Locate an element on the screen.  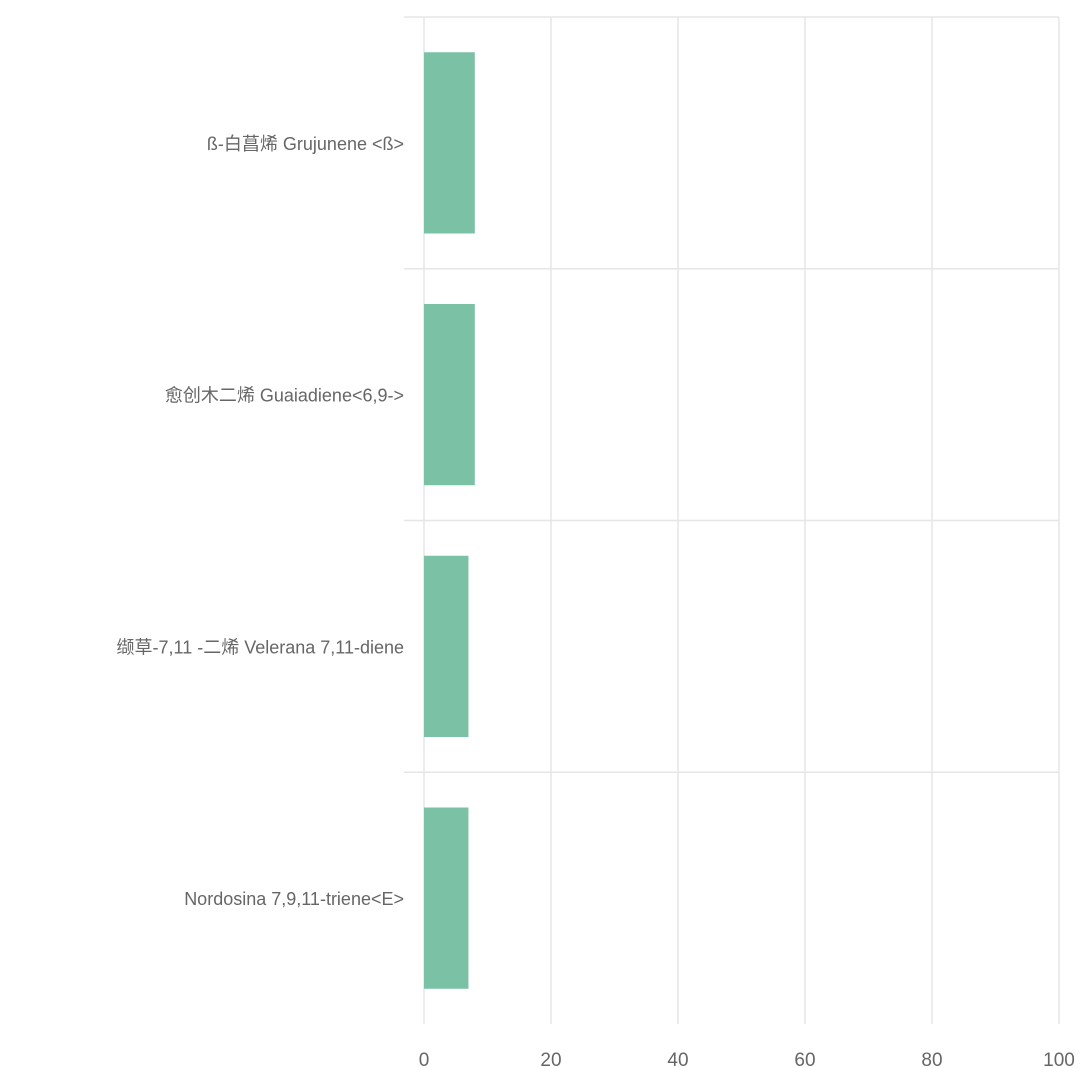
x-axis-ticks: 0 20 40 60 80 100 is located at coordinates (747, 1059).